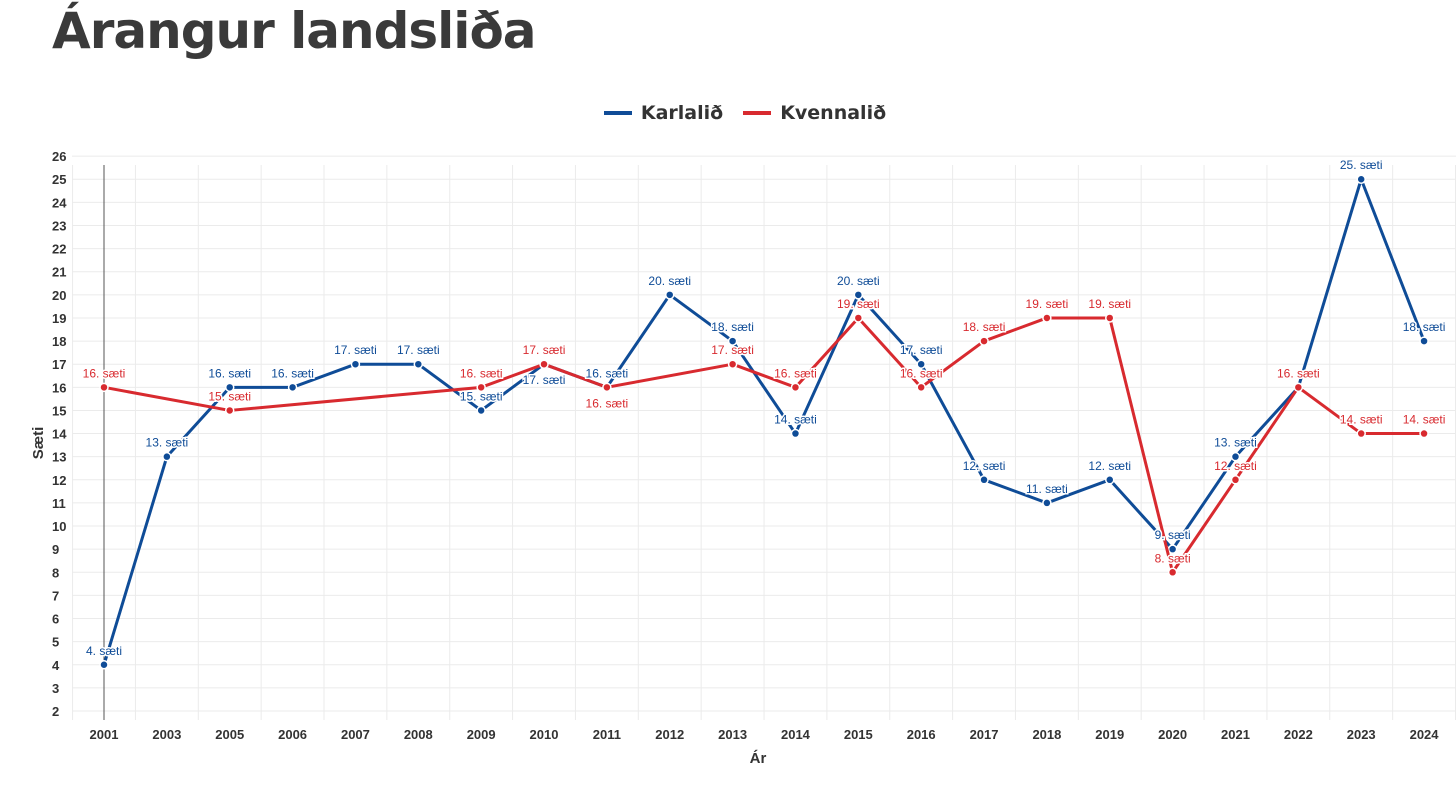 The height and width of the screenshot is (805, 1456). I want to click on x-tick-label: 2015, so click(858, 734).